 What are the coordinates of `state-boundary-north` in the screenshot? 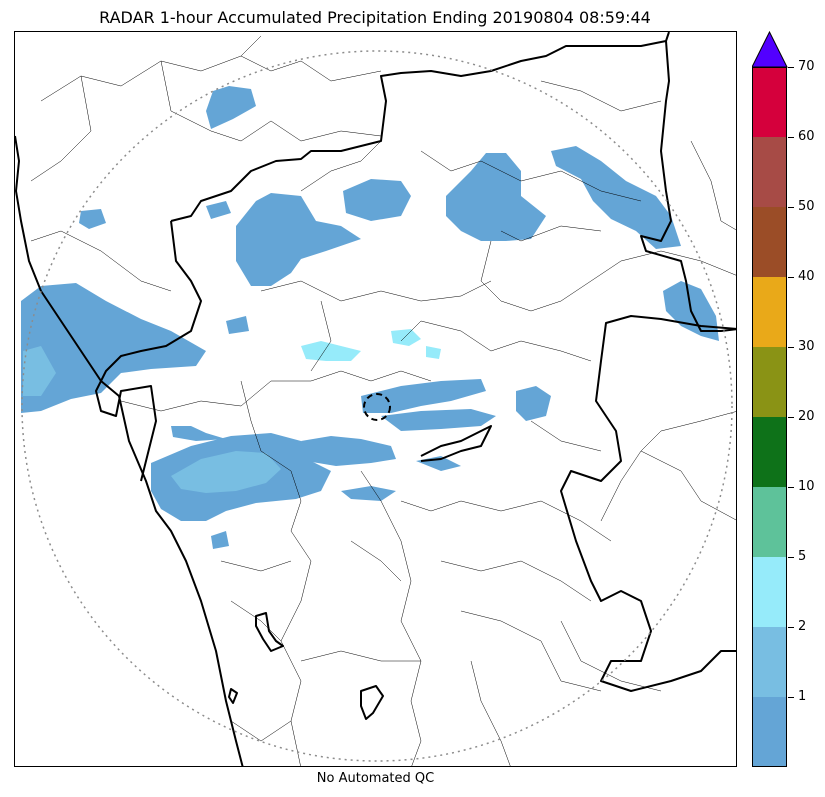 It's located at (420, 127).